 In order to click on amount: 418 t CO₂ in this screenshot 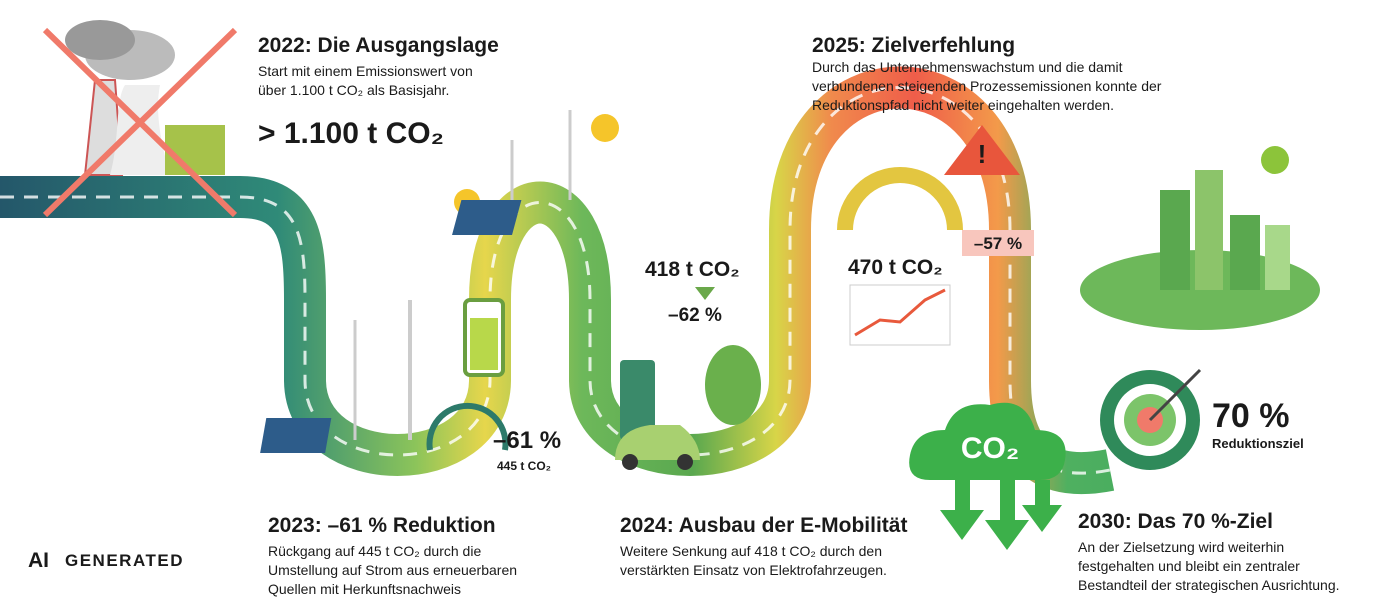, I will do `click(692, 269)`.